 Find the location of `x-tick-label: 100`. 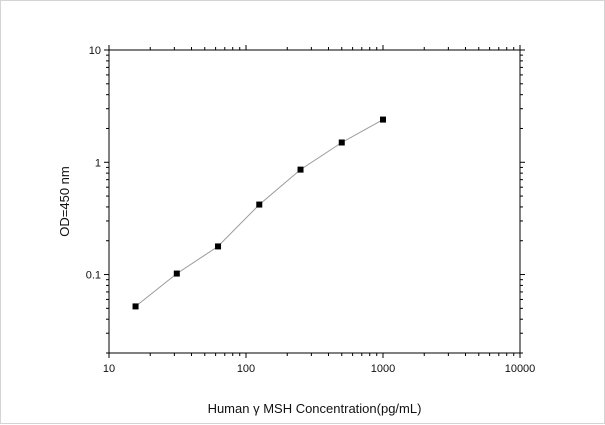

x-tick-label: 100 is located at coordinates (246, 369).